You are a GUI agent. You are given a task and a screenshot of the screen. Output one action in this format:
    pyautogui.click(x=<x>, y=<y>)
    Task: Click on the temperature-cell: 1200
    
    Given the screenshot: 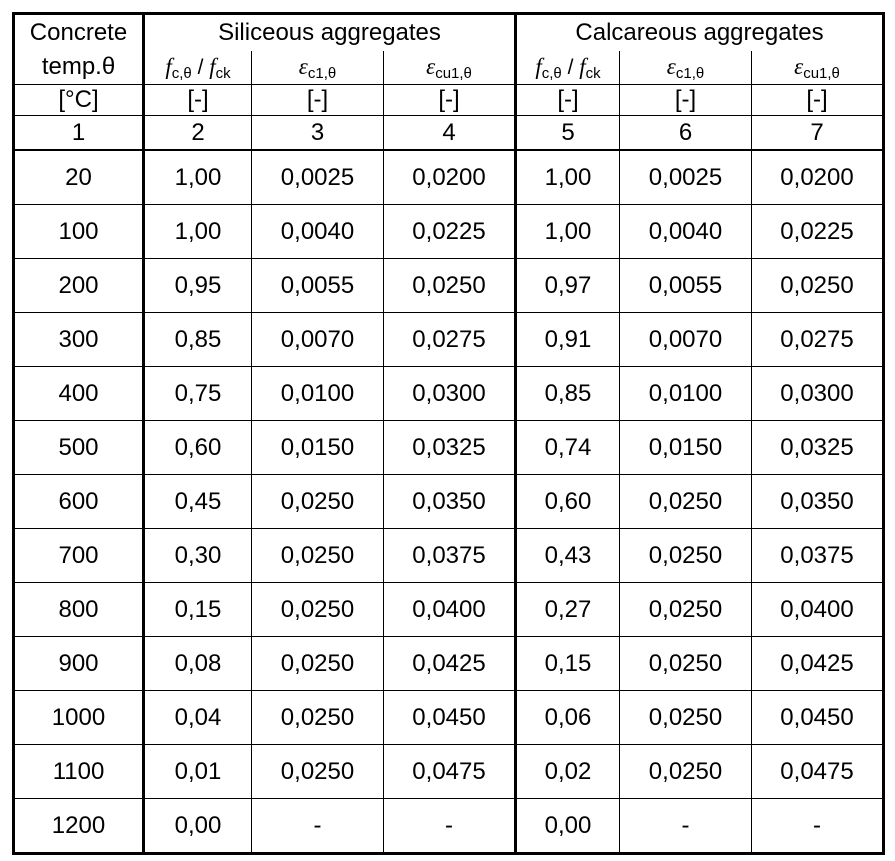 What is the action you would take?
    pyautogui.click(x=79, y=826)
    